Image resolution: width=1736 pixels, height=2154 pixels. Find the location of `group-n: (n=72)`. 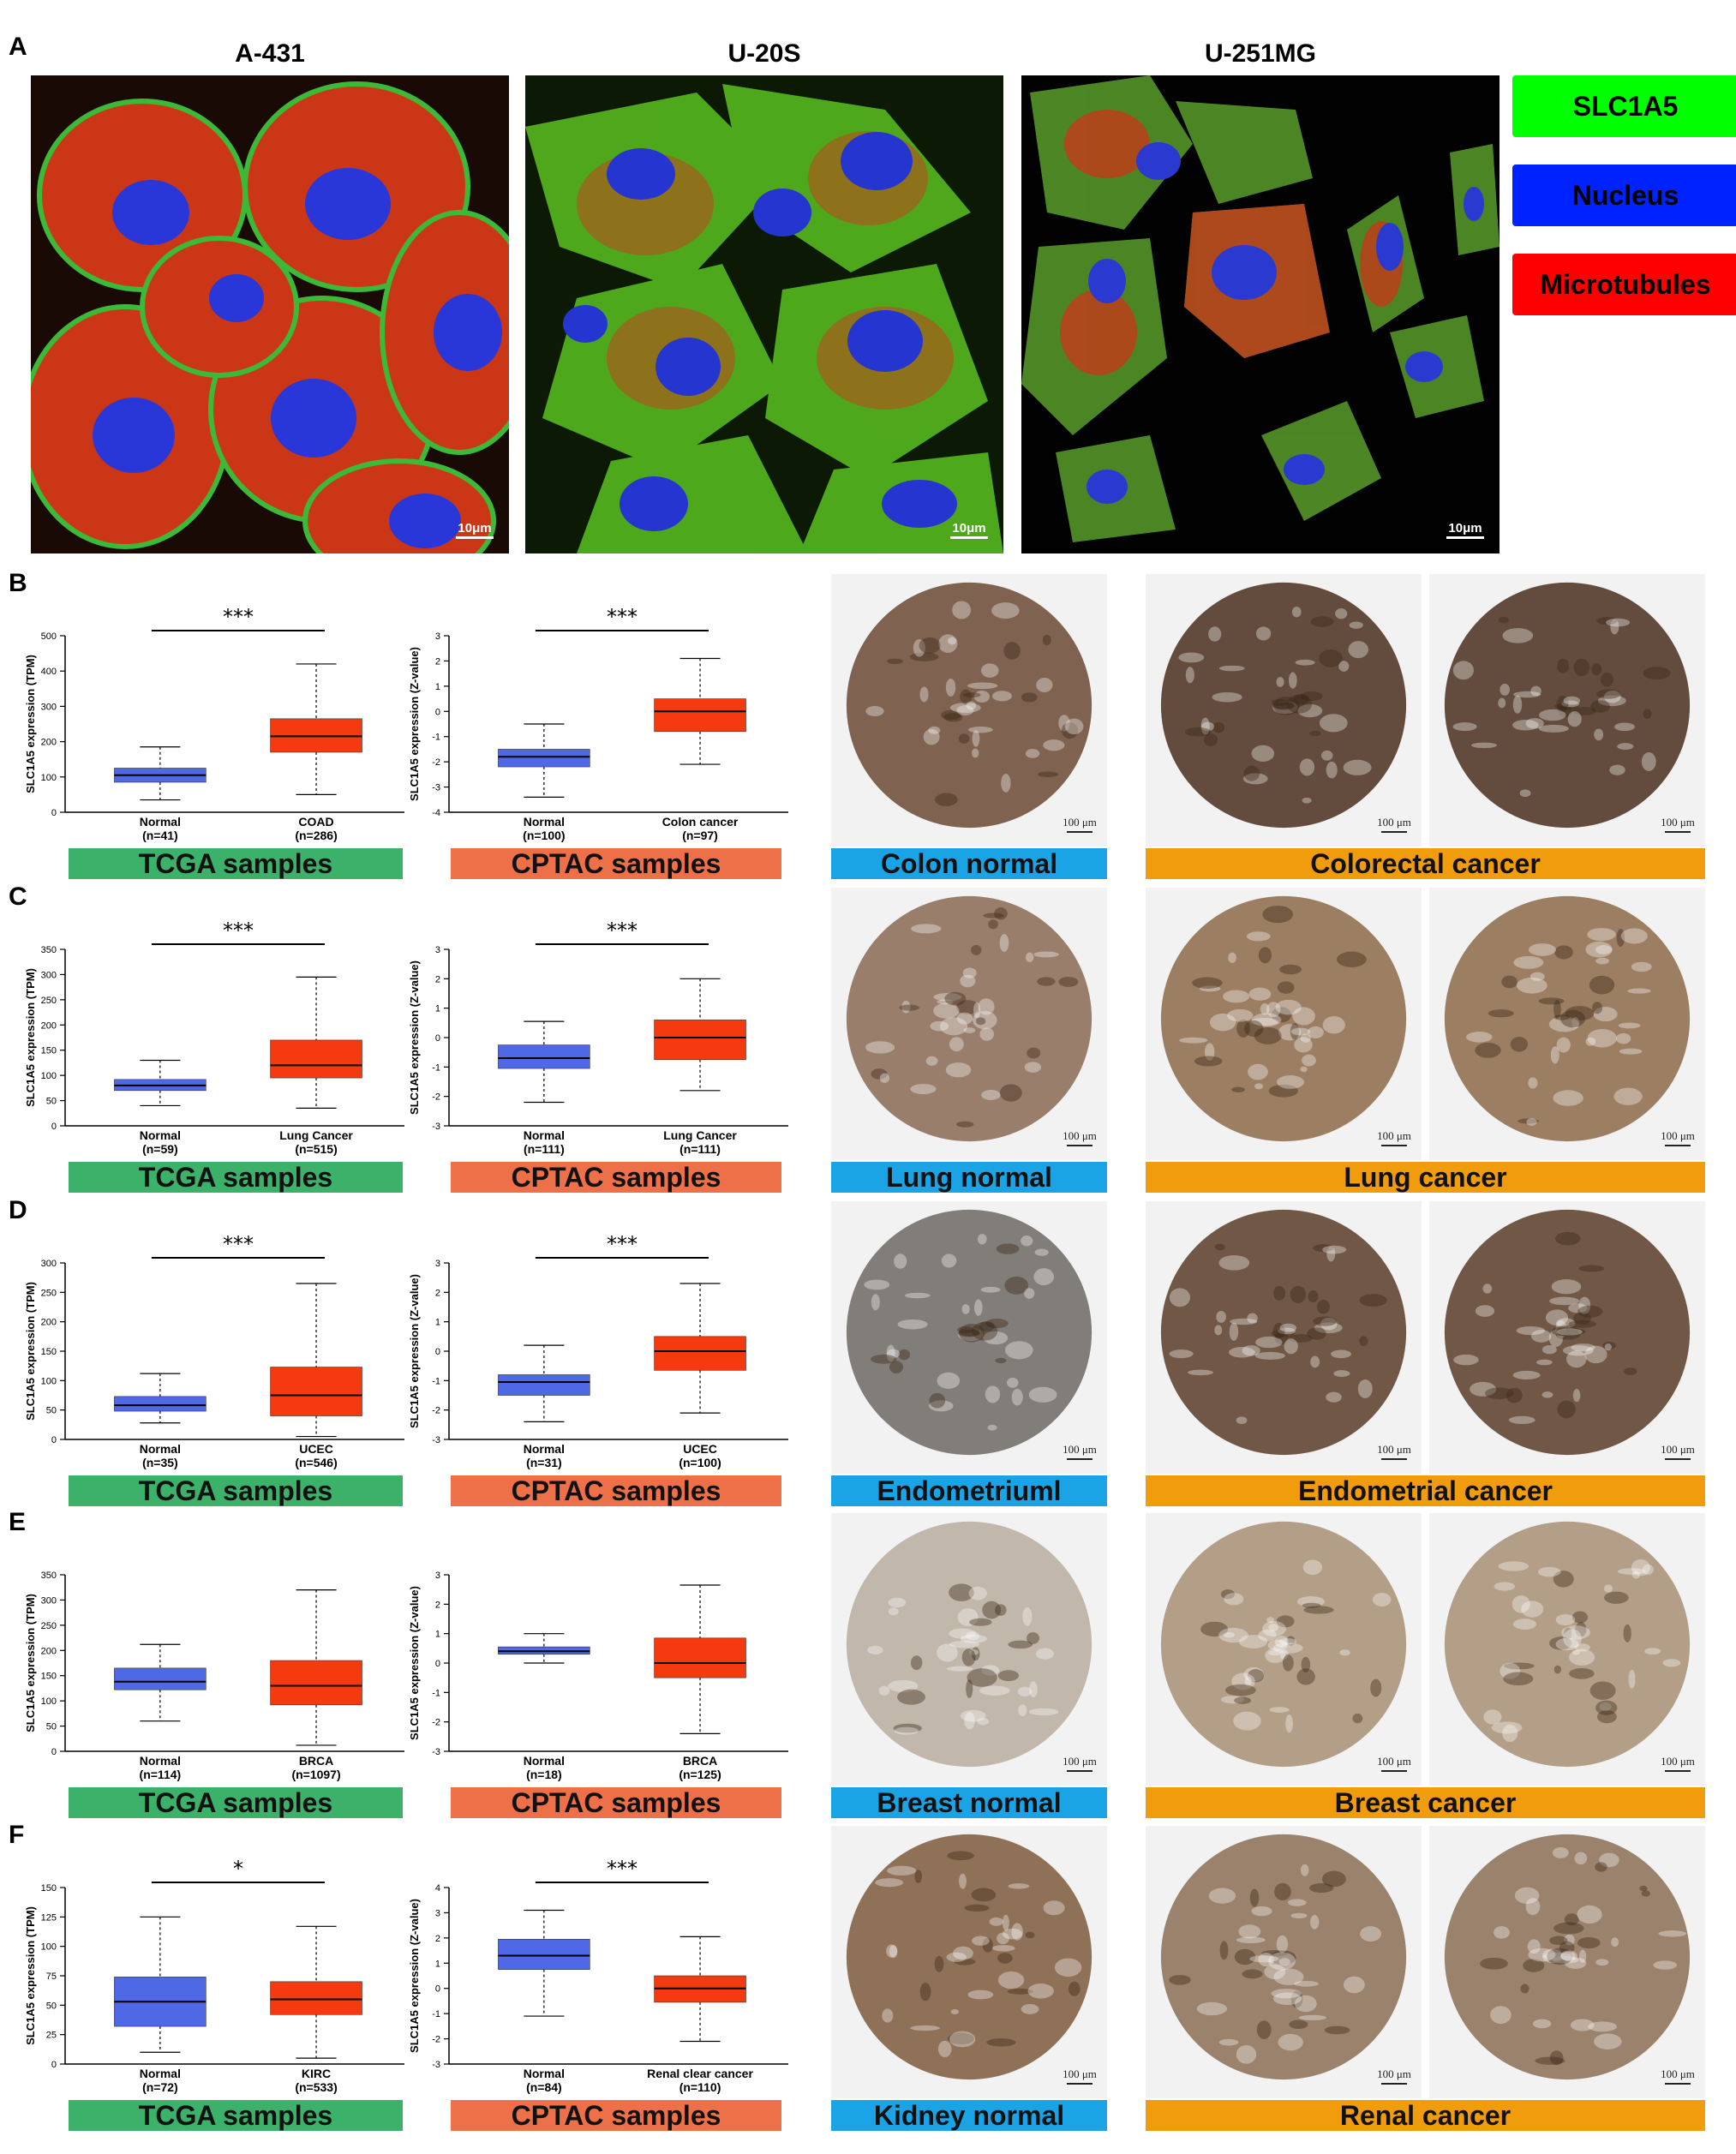

group-n: (n=72) is located at coordinates (160, 2087).